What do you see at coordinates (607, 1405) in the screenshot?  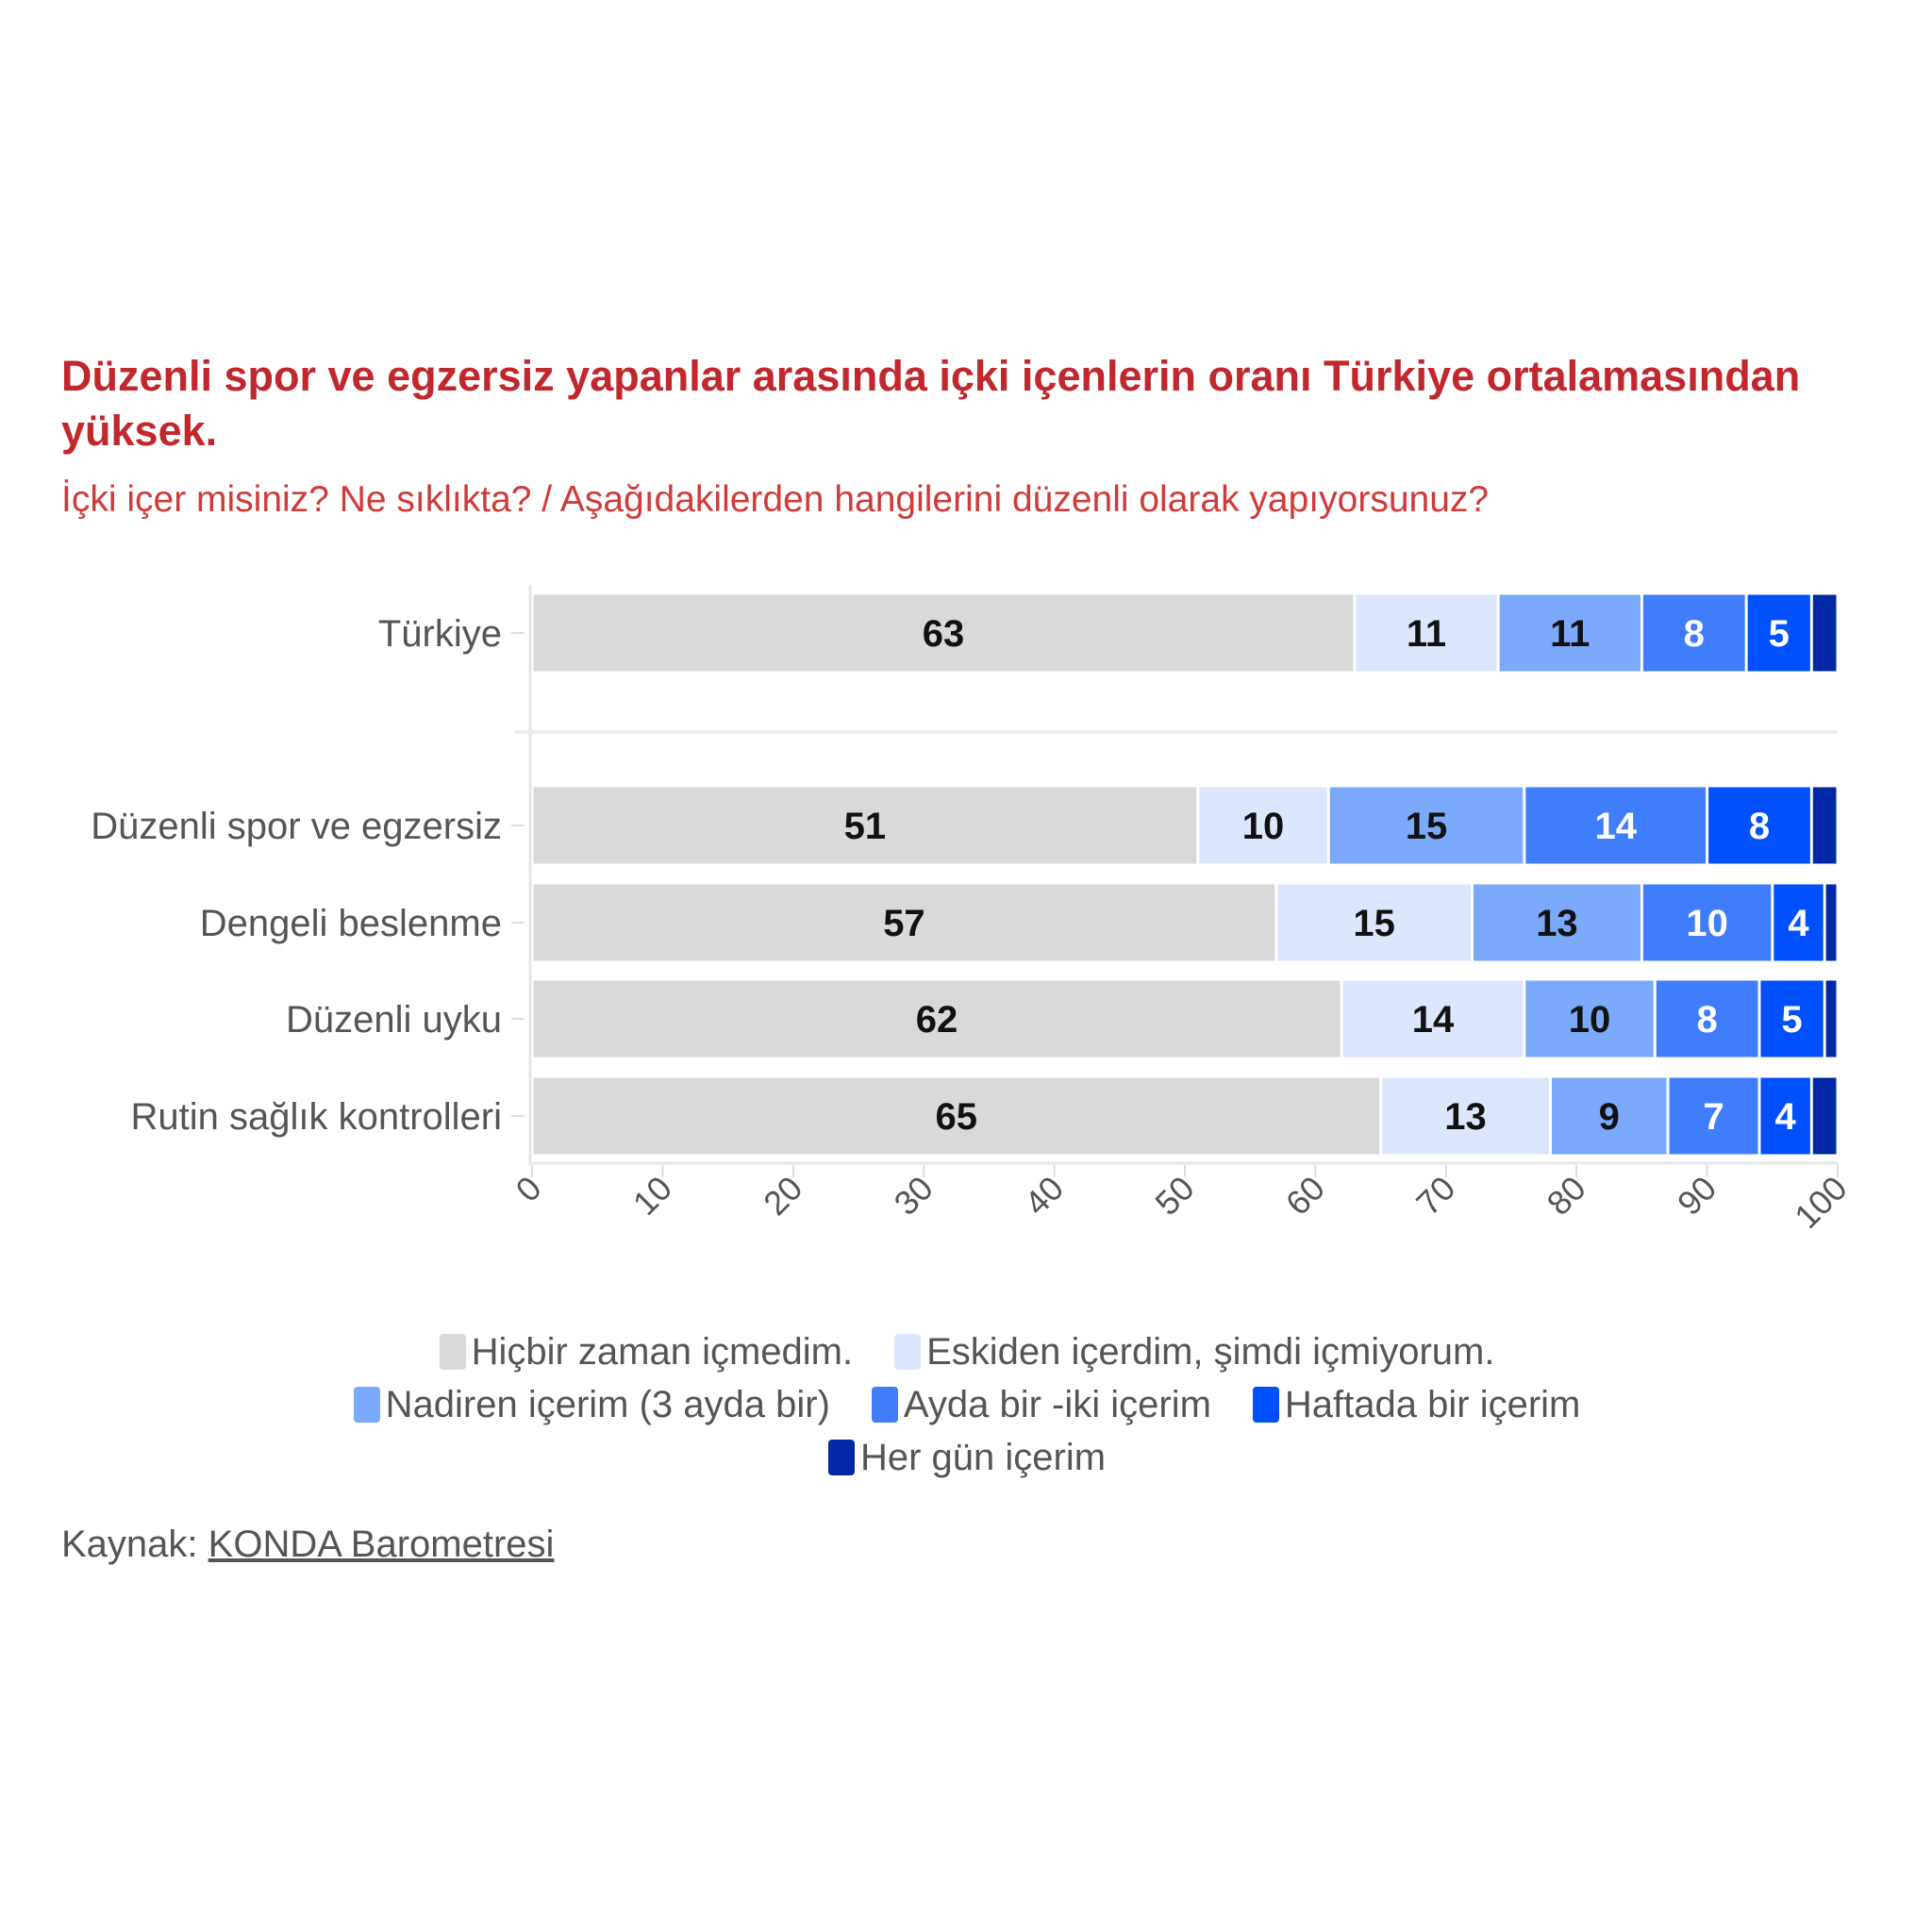 I see `legend-label: Nadiren içerim (3 ayda bir)` at bounding box center [607, 1405].